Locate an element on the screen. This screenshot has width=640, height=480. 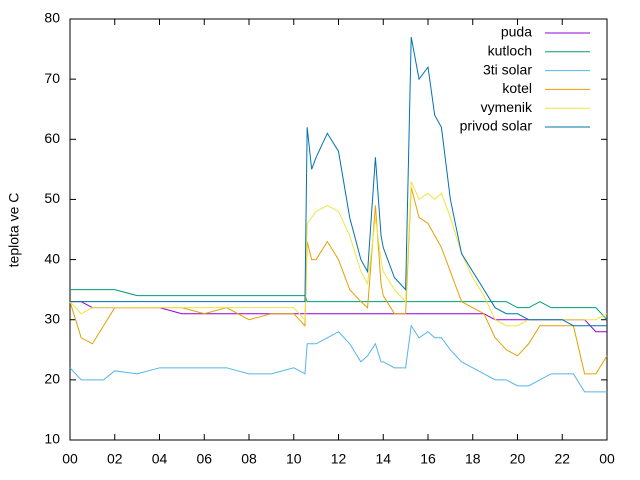
y-tick-label: 30 is located at coordinates (52, 318).